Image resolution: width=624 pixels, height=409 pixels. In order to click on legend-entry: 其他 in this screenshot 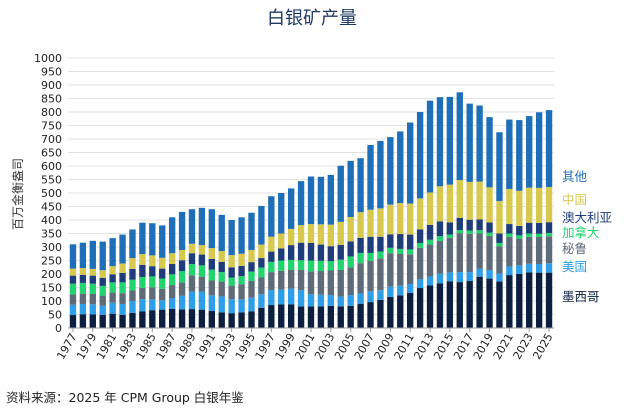, I will do `click(575, 176)`.